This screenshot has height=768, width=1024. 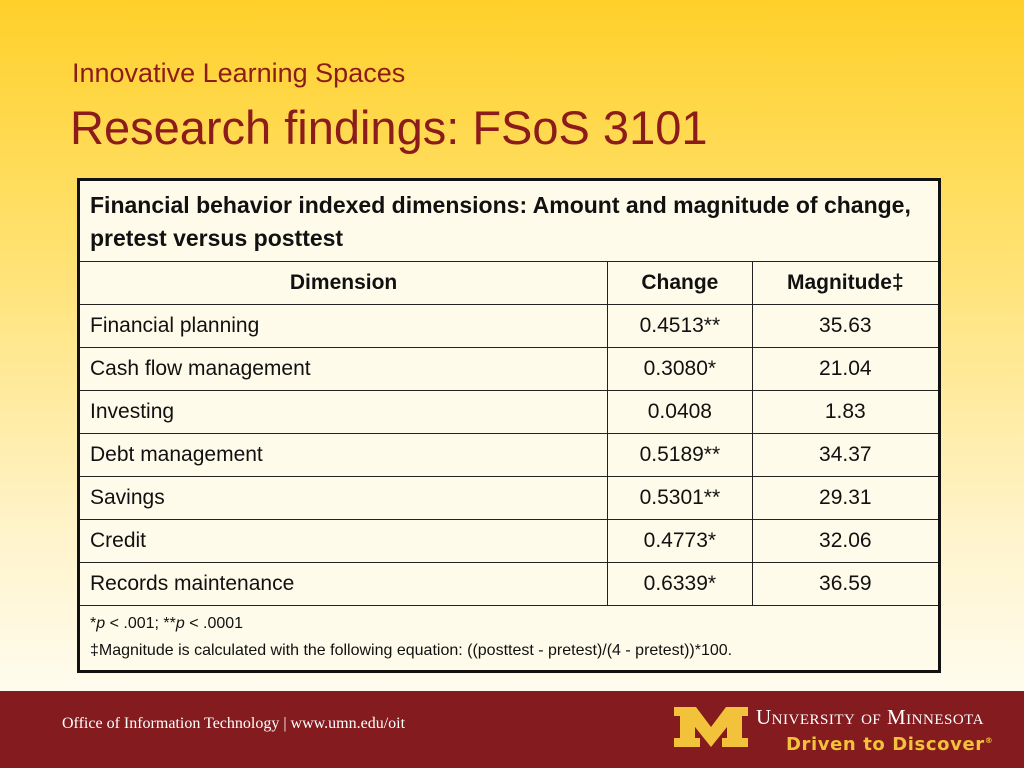 What do you see at coordinates (846, 283) in the screenshot?
I see `column-header-magnitude: Magnitude‡` at bounding box center [846, 283].